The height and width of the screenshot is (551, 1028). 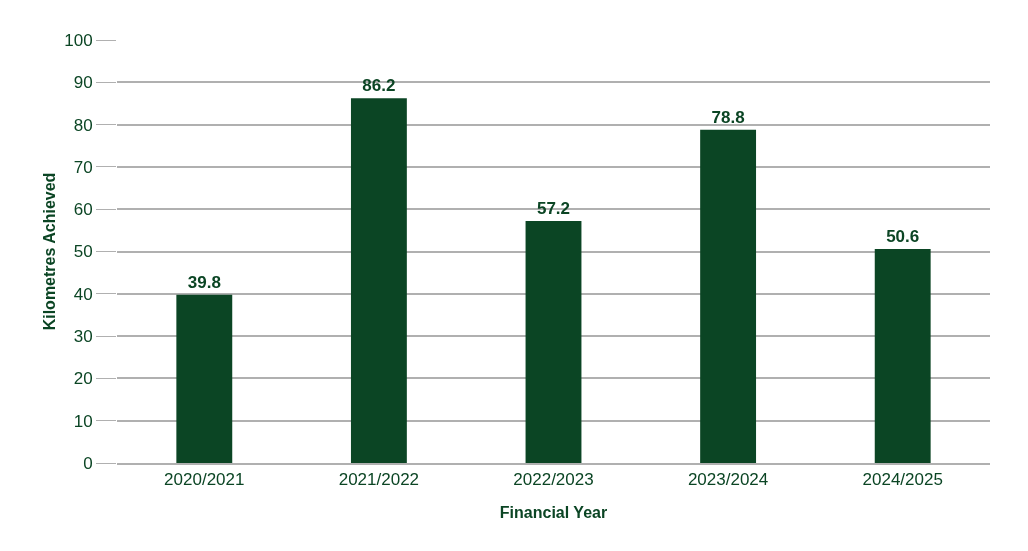 What do you see at coordinates (83, 421) in the screenshot?
I see `y-tick-label: 10` at bounding box center [83, 421].